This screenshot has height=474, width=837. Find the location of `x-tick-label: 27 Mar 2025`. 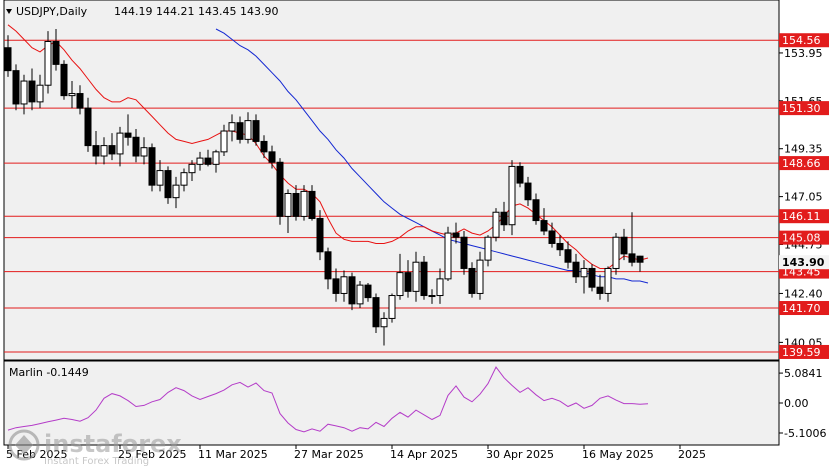

x-tick-label: 27 Mar 2025 is located at coordinates (329, 454).